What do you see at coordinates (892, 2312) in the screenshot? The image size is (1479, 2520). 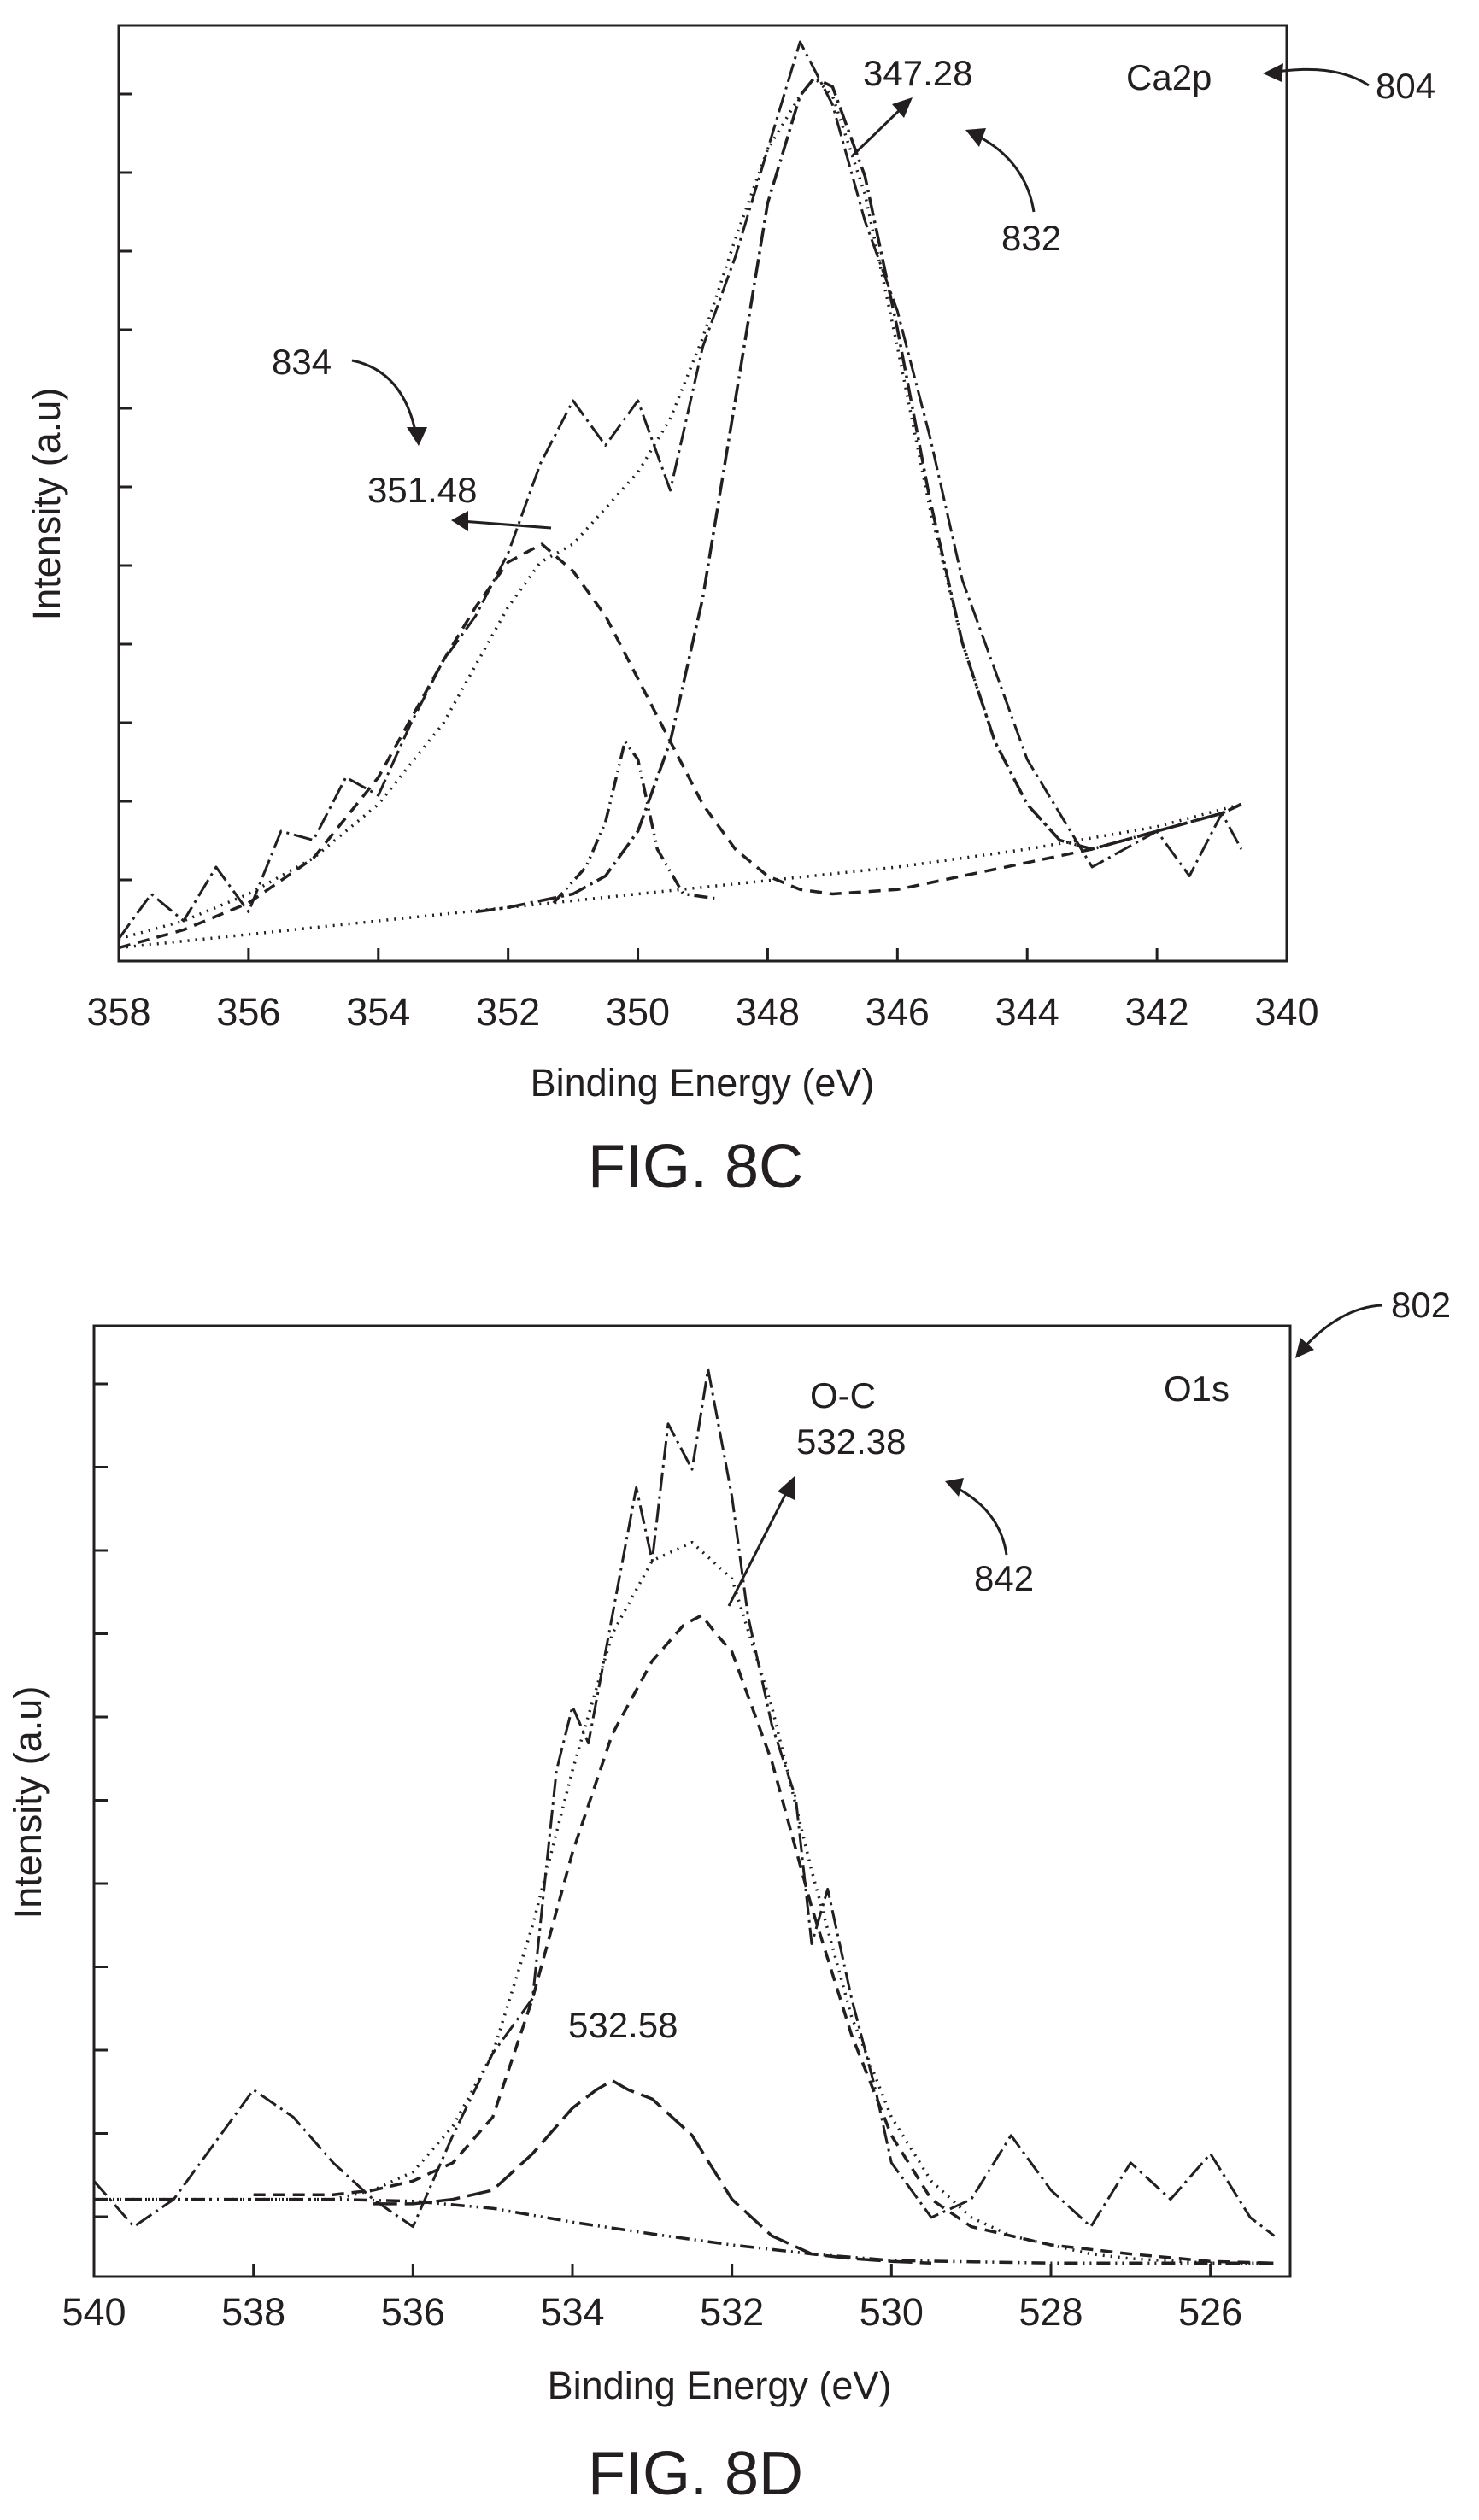 I see `x-tick-label: 530` at bounding box center [892, 2312].